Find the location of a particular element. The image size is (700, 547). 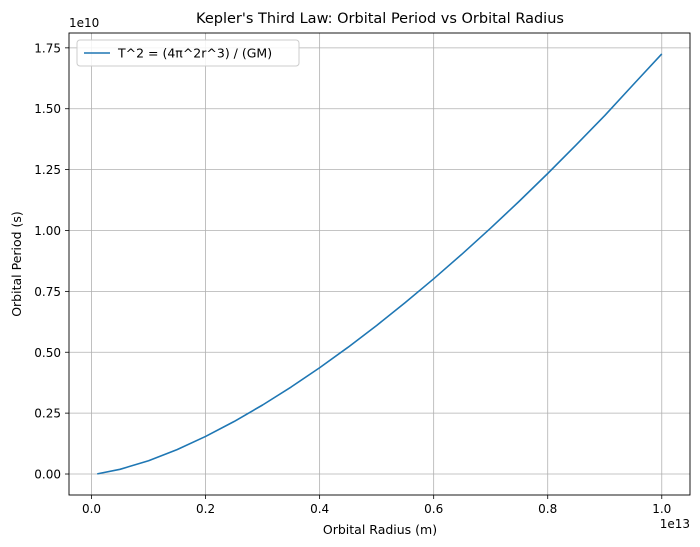

x-axis: 0.0 0.2 0.4 0.6 0.8 1.0 is located at coordinates (376, 505).